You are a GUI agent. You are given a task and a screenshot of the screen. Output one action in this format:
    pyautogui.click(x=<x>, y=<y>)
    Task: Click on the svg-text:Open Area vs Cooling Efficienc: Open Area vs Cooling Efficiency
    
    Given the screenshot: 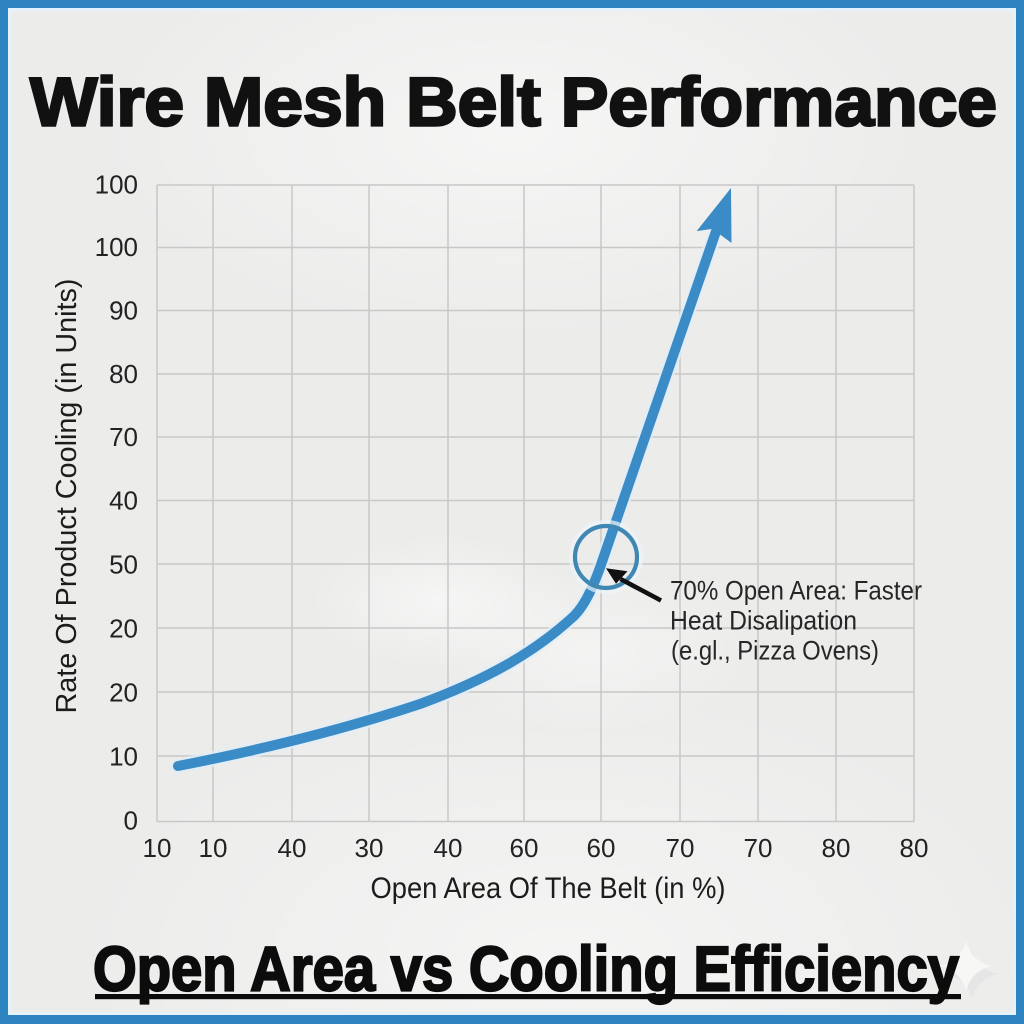 What is the action you would take?
    pyautogui.click(x=526, y=970)
    